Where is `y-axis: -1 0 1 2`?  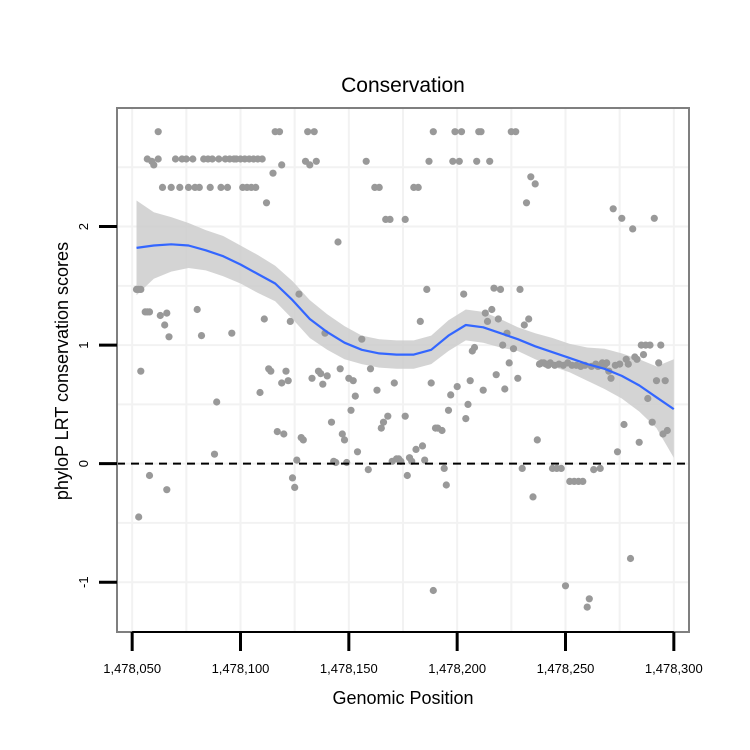
y-axis: -1 0 1 2 is located at coordinates (96, 405).